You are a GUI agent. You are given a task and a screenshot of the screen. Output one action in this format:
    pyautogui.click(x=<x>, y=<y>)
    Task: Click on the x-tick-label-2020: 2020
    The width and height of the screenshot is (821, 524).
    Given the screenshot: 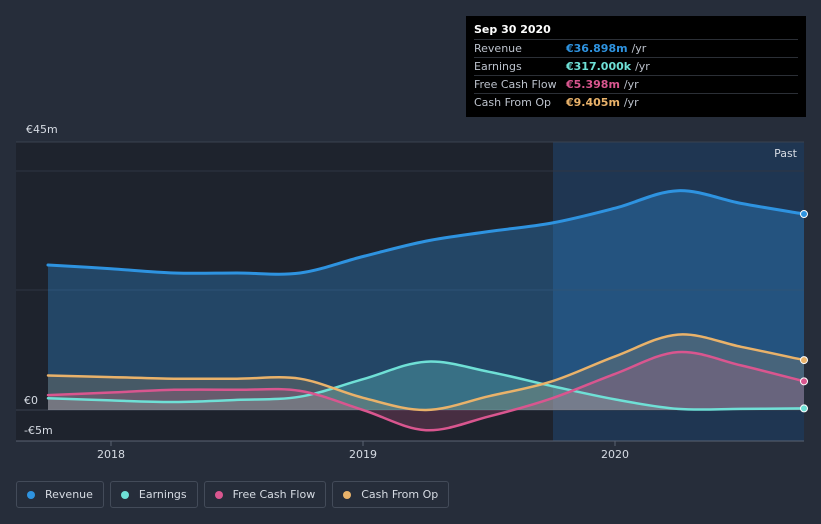 What is the action you would take?
    pyautogui.click(x=615, y=454)
    